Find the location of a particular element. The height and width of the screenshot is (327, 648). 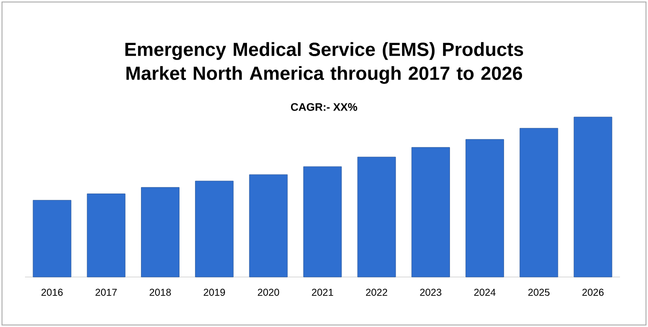

x-tick-label: 2018 is located at coordinates (160, 292).